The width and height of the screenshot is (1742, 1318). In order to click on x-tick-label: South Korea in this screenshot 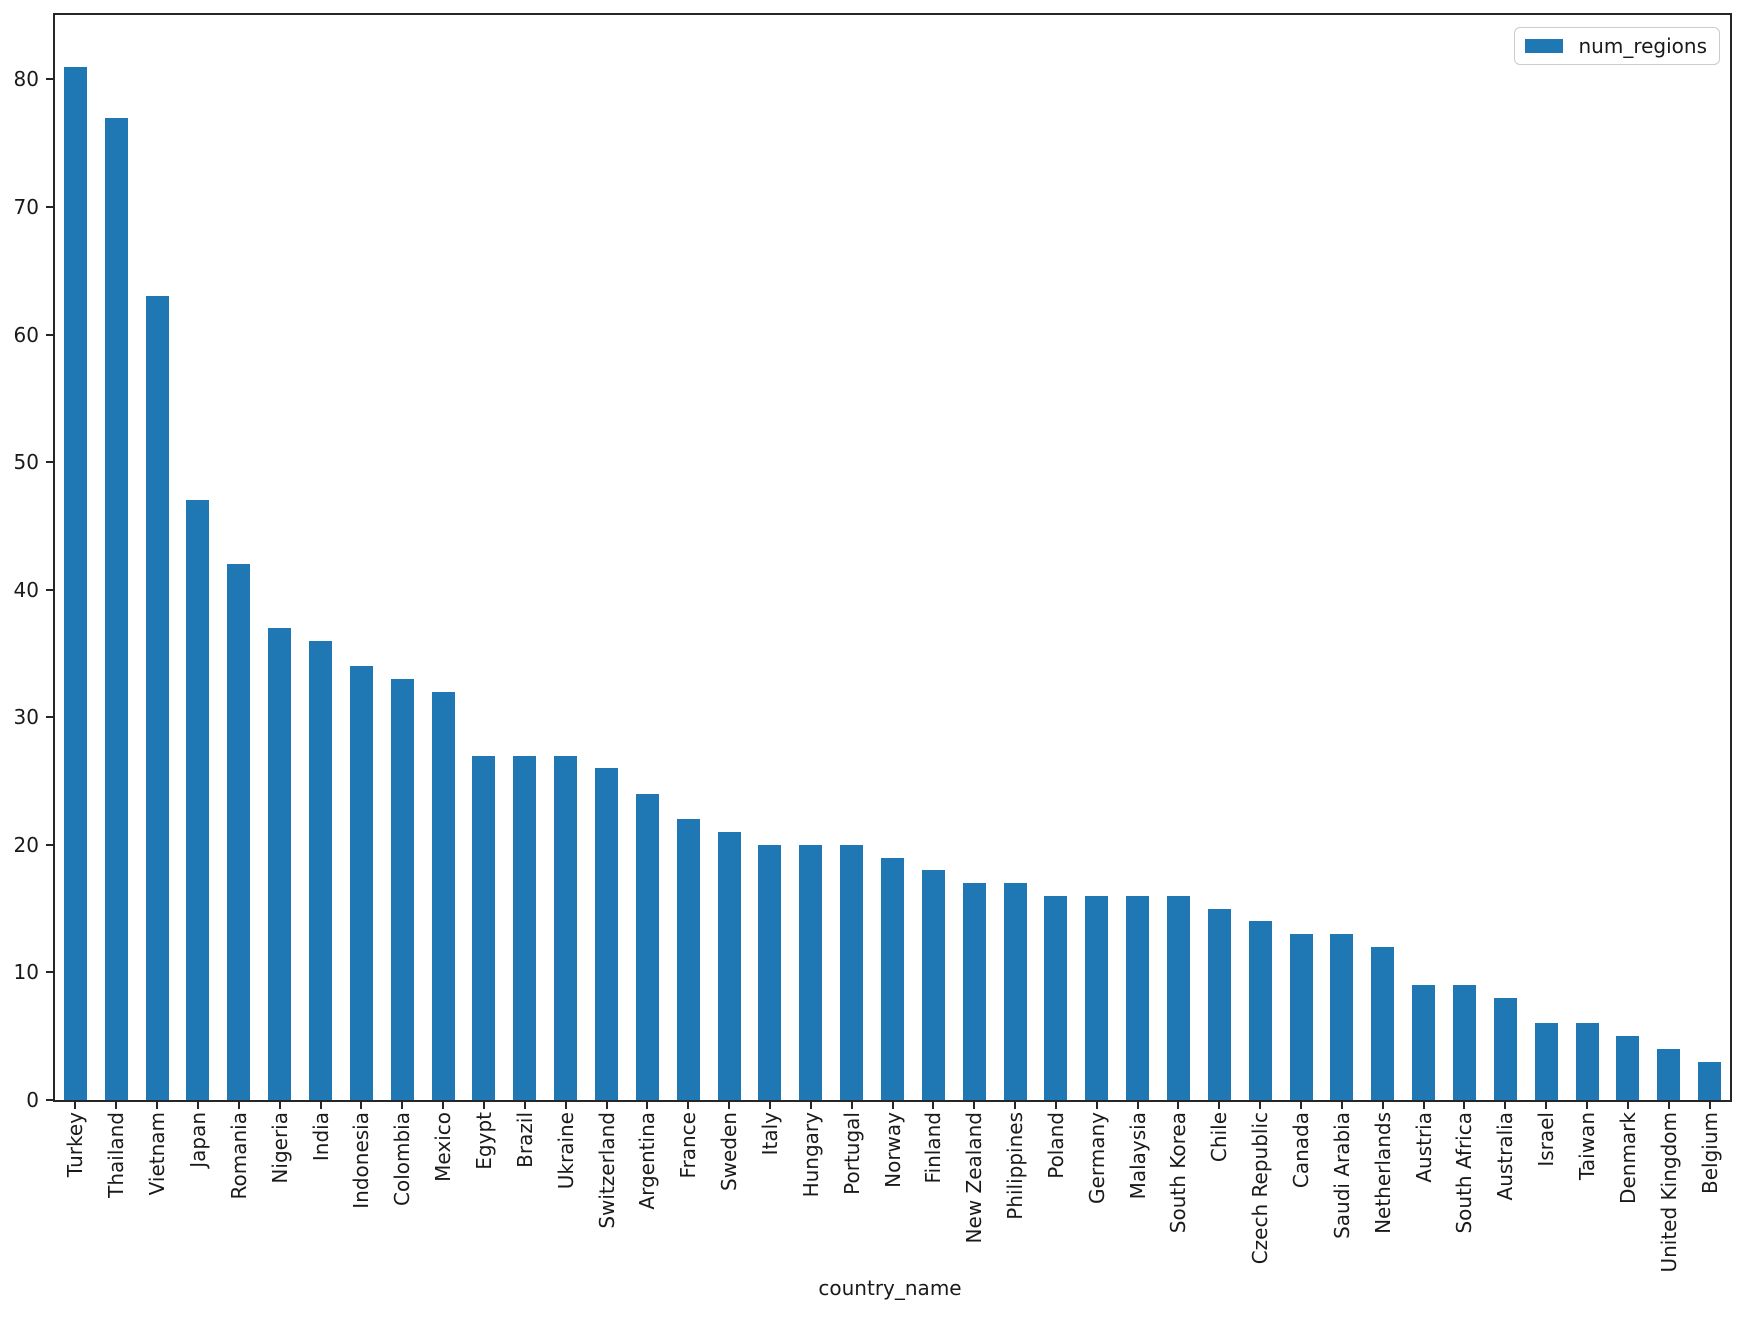, I will do `click(1178, 1173)`.